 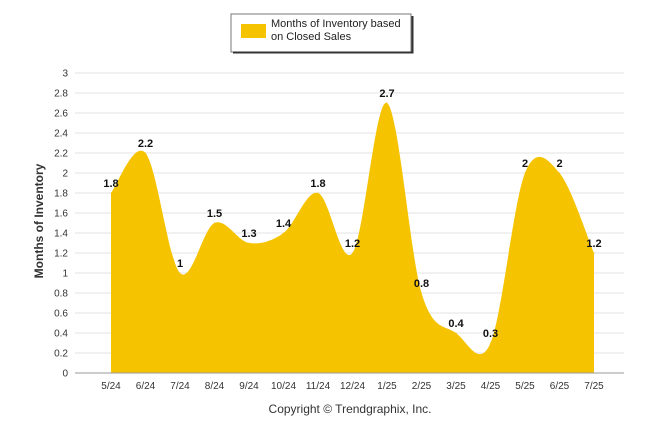 I want to click on x-tick-label: 1/25, so click(x=387, y=386).